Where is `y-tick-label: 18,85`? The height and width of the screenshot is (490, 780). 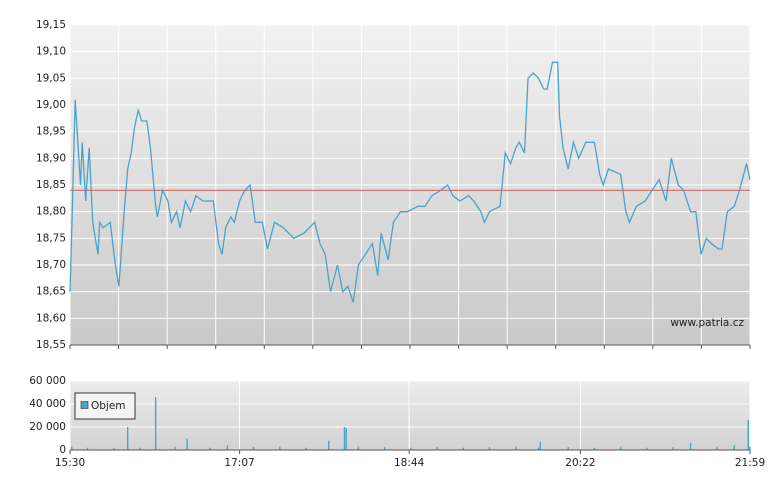
y-tick-label: 18,85 is located at coordinates (51, 185).